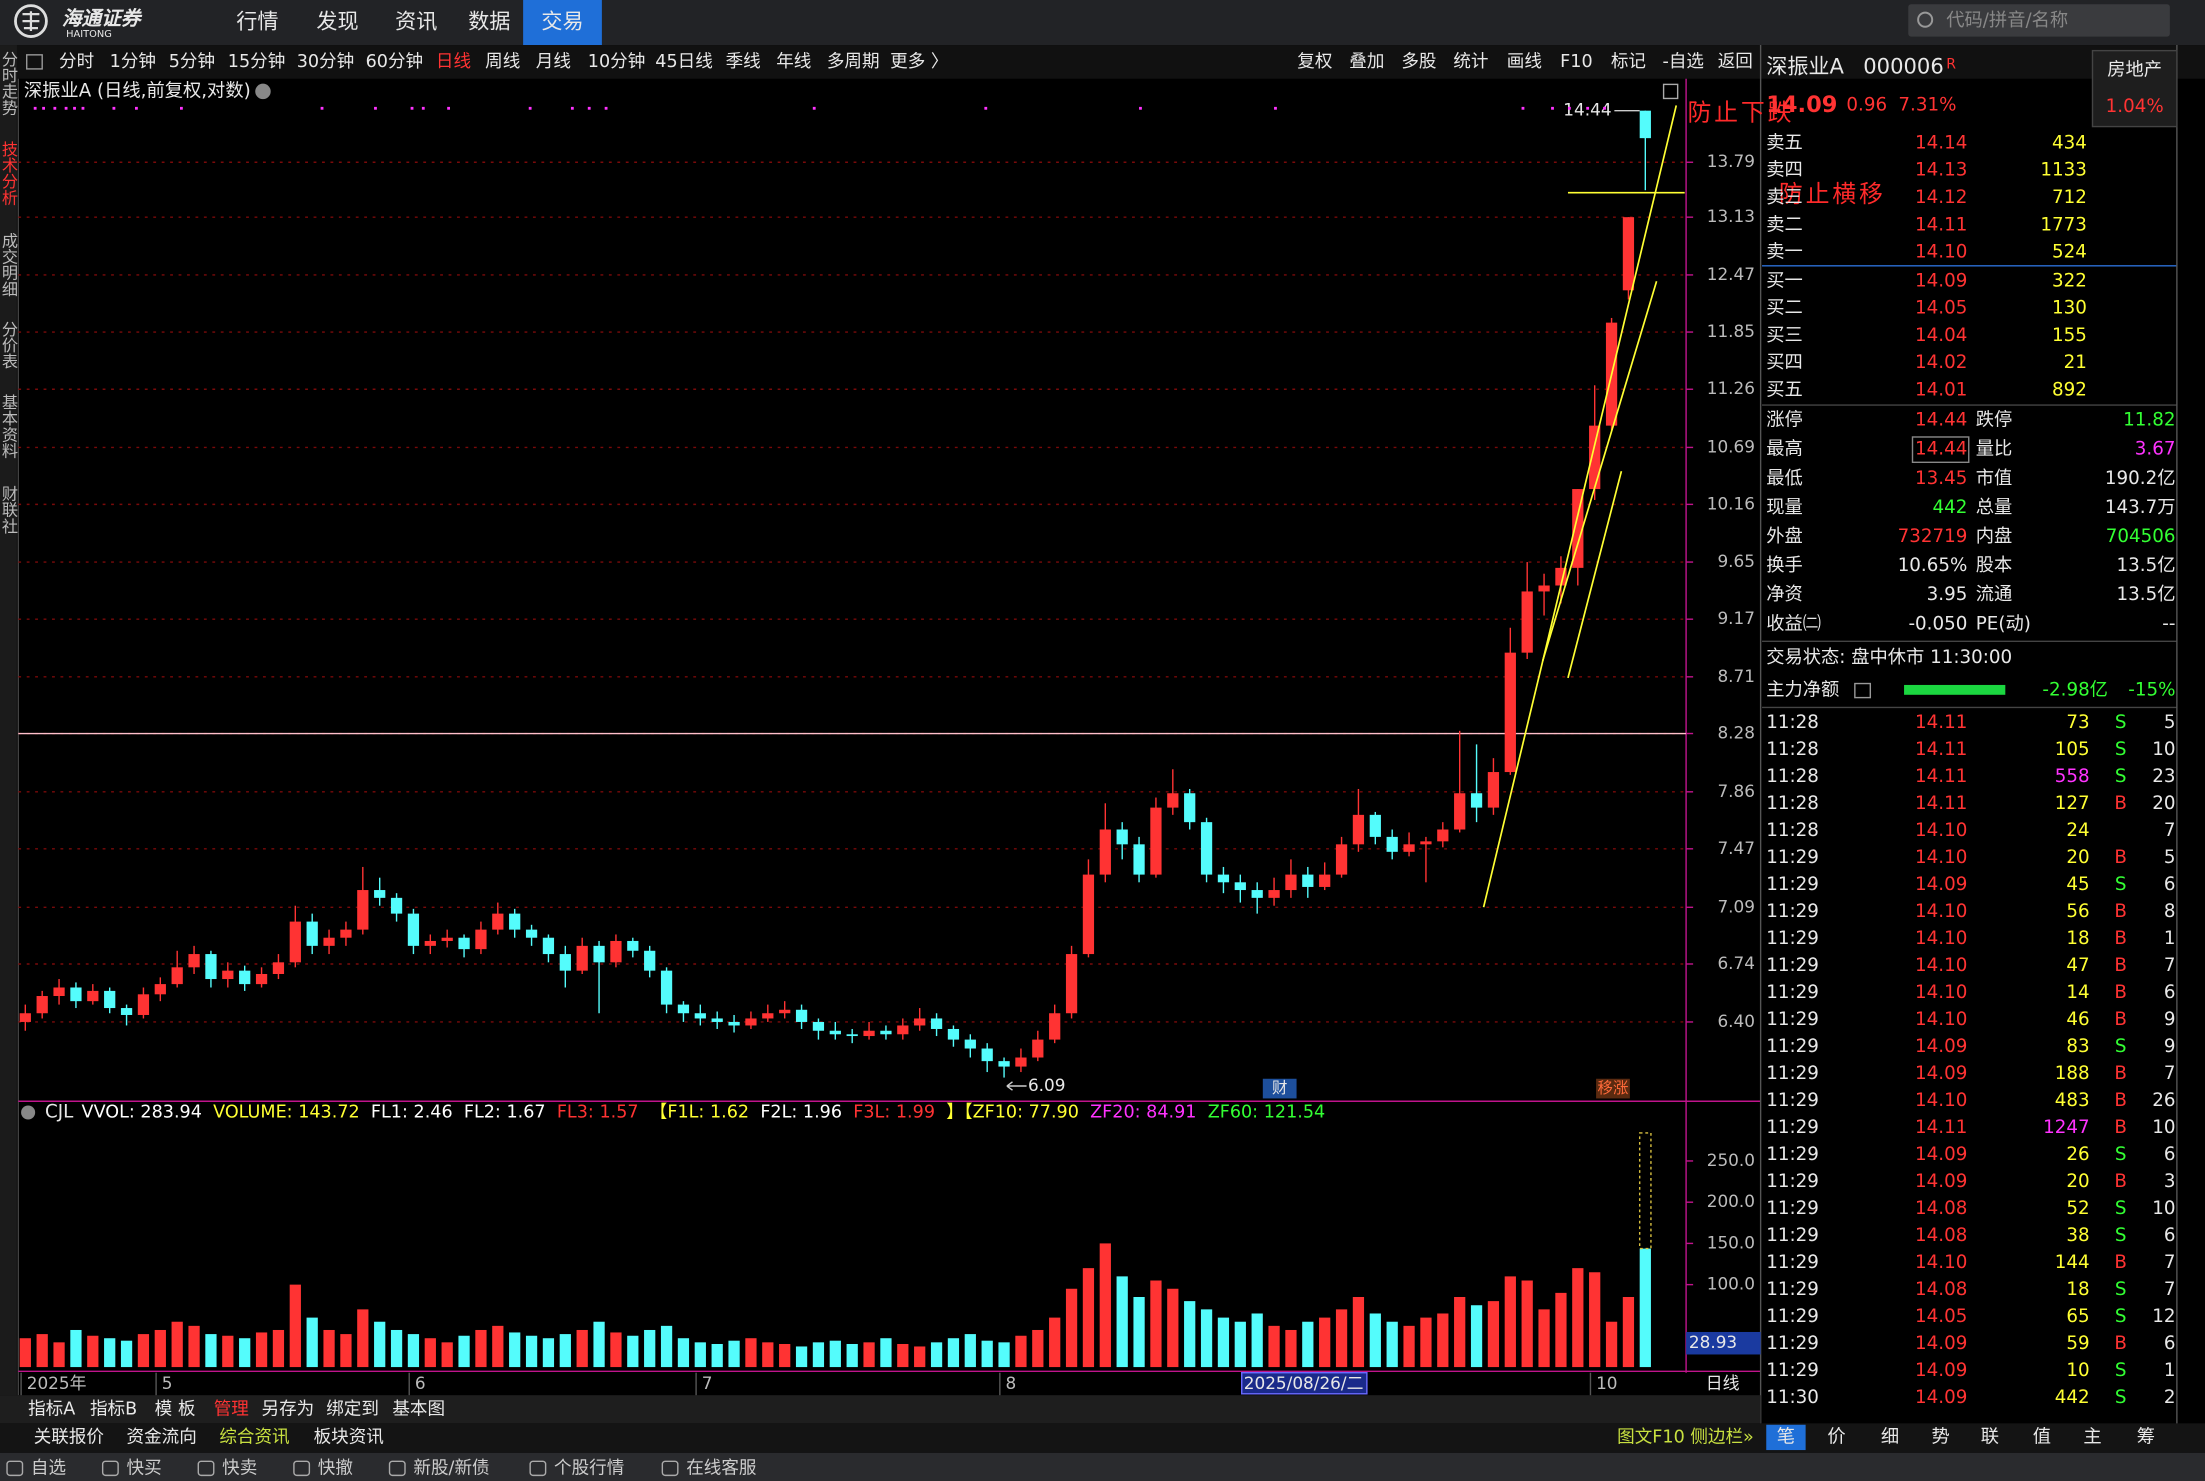 This screenshot has height=1481, width=2205. What do you see at coordinates (51, 1409) in the screenshot?
I see `indicator-tab: 指标A` at bounding box center [51, 1409].